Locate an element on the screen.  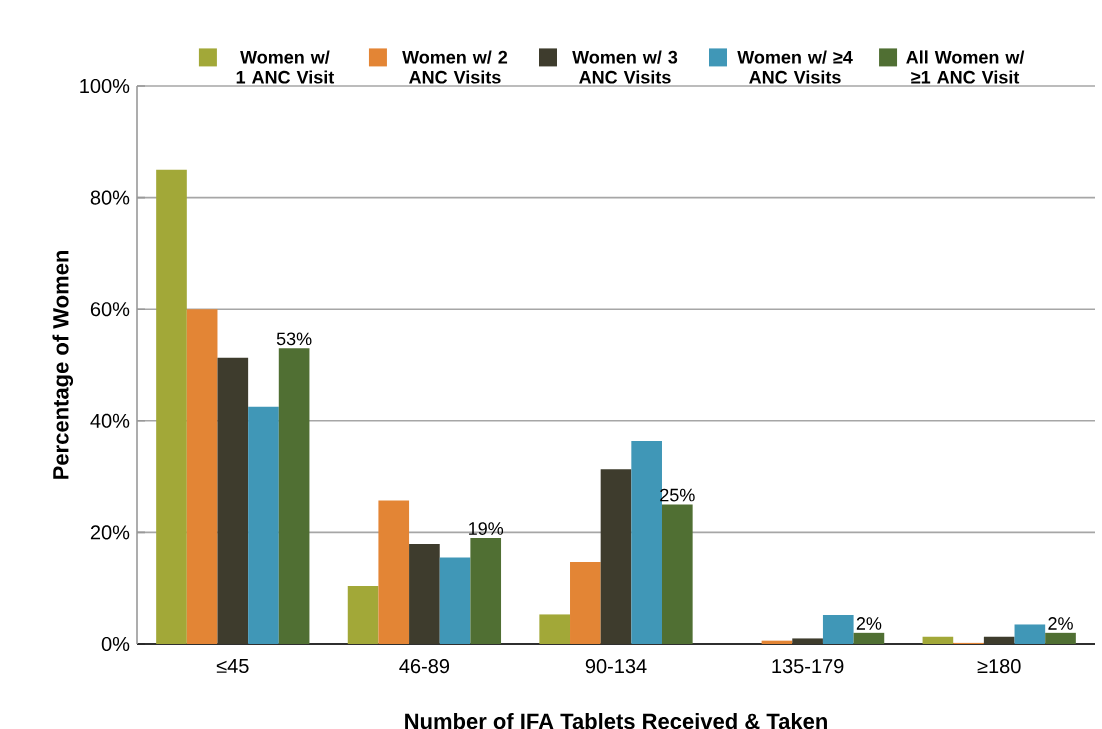
x-axis-title: Number of IFA Tablets Received & Taken is located at coordinates (616, 720).